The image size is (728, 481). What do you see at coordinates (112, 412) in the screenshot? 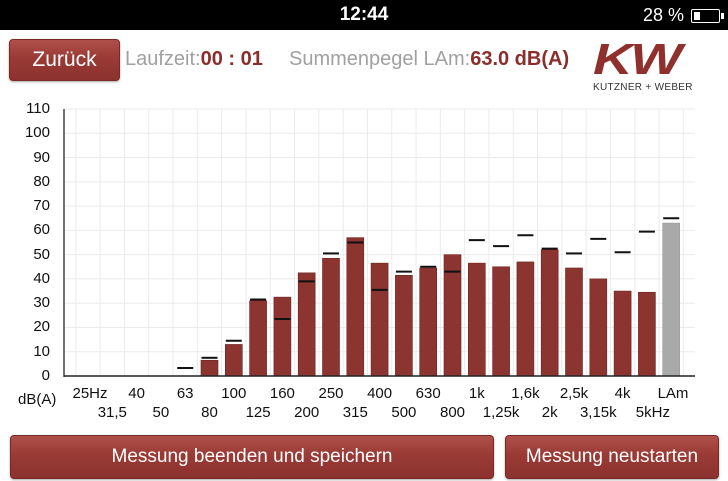
I see `x-tick-label: 31,5` at bounding box center [112, 412].